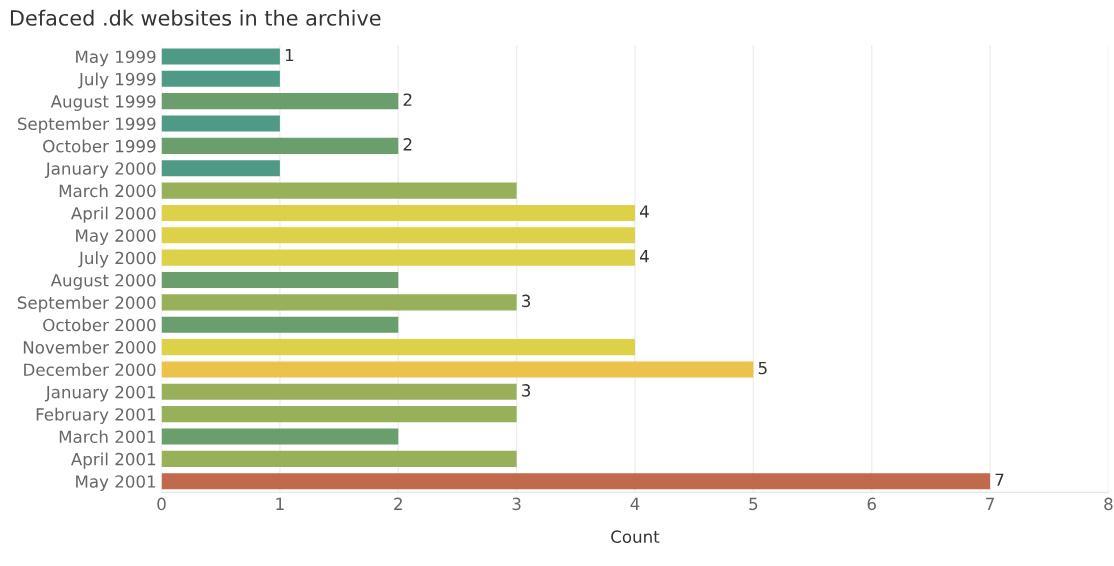 This screenshot has width=1114, height=566. Describe the element at coordinates (103, 103) in the screenshot. I see `y-tick-label: August 1999` at that location.